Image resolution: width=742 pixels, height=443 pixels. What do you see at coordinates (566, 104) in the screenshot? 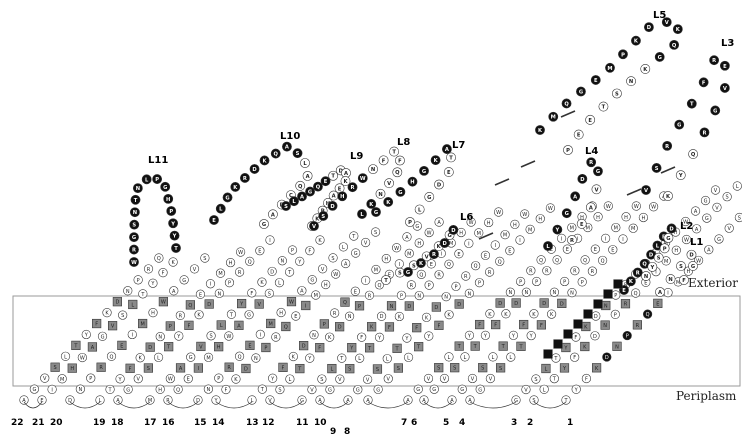
I see `loop-l5-residue-letter: Q` at bounding box center [566, 104].